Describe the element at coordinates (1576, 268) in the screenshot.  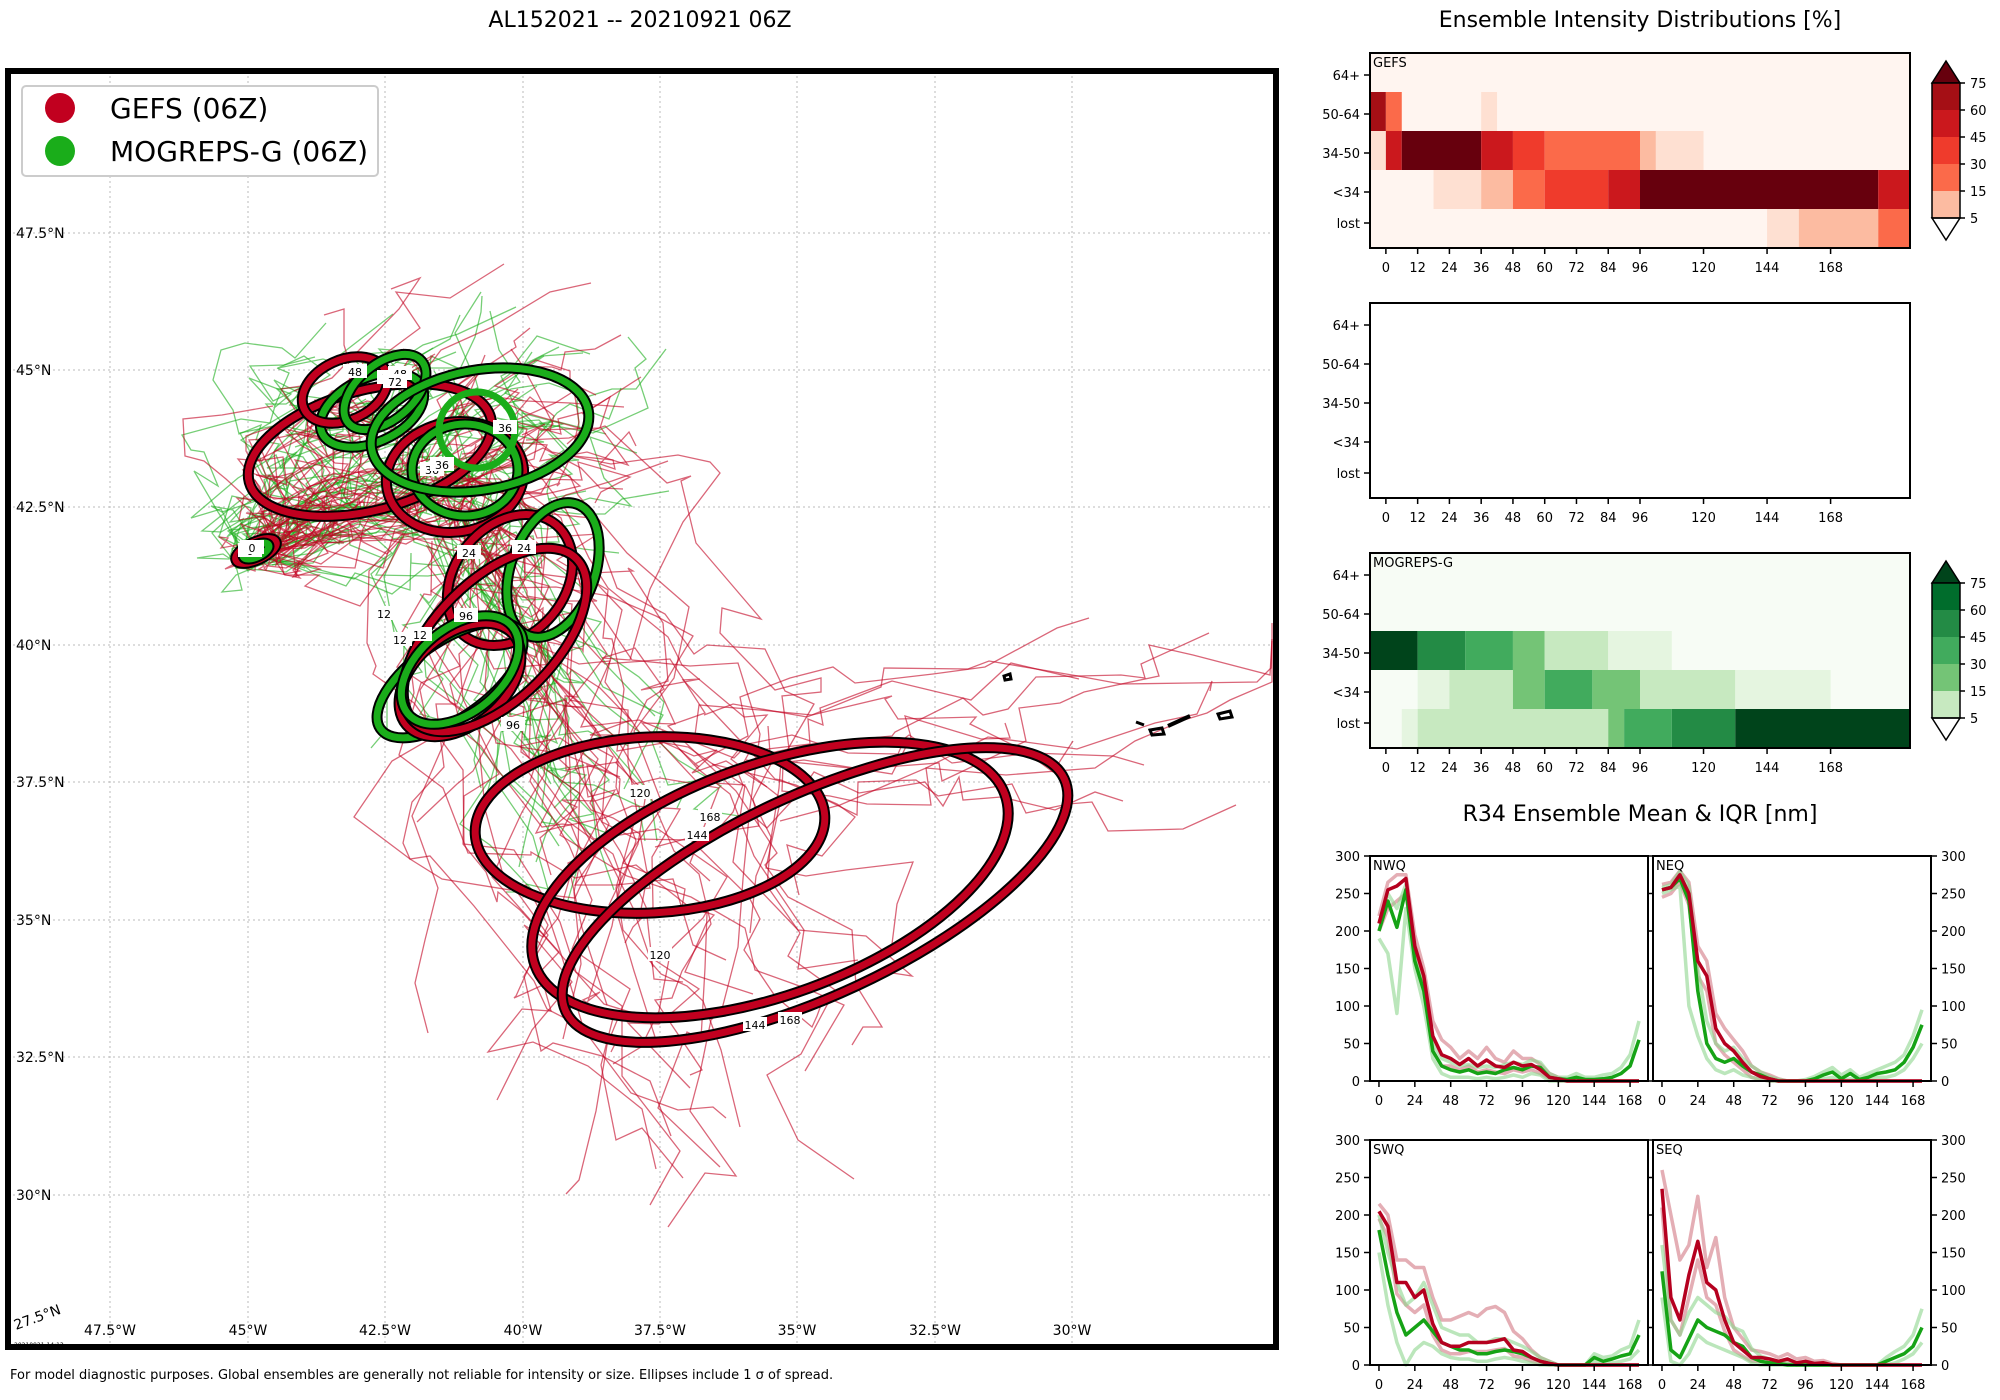
I see `heatmap-x-label: 72` at that location.